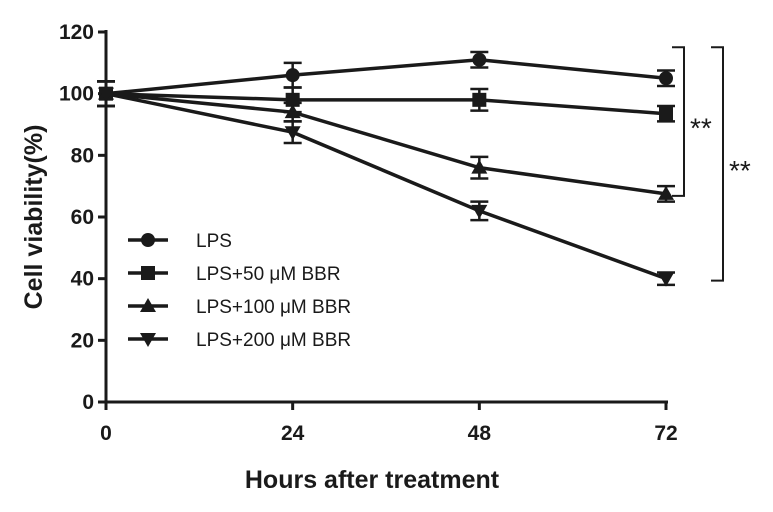  What do you see at coordinates (88, 402) in the screenshot?
I see `y-tick-label: 0` at bounding box center [88, 402].